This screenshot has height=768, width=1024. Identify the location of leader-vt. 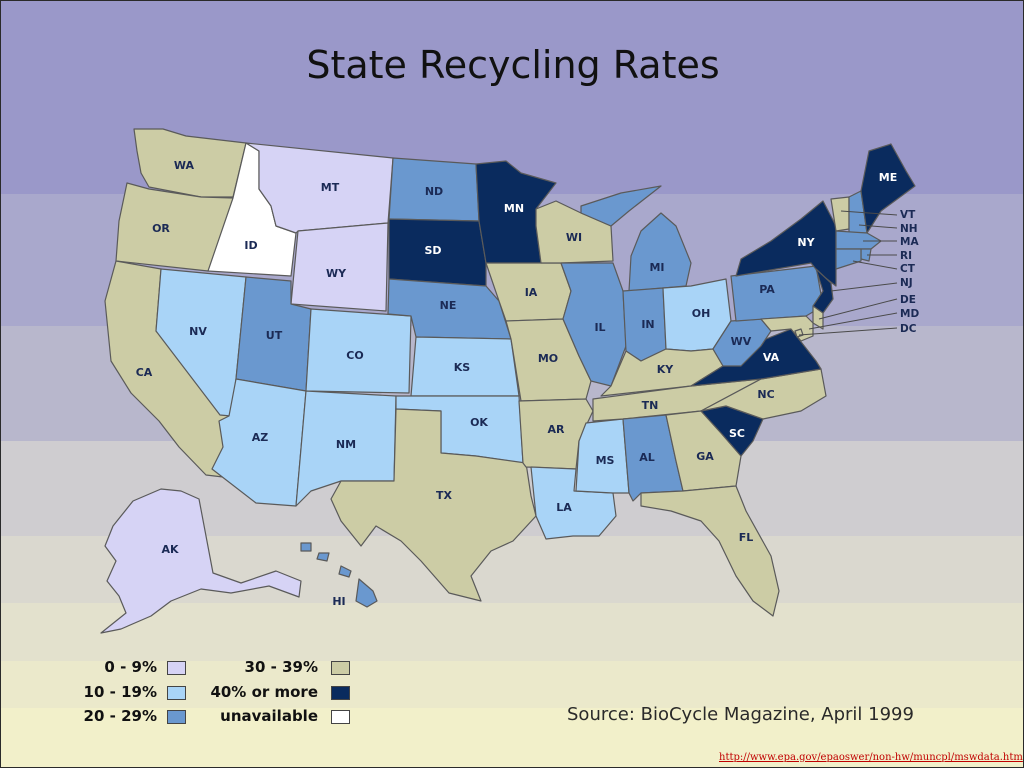
(869, 213).